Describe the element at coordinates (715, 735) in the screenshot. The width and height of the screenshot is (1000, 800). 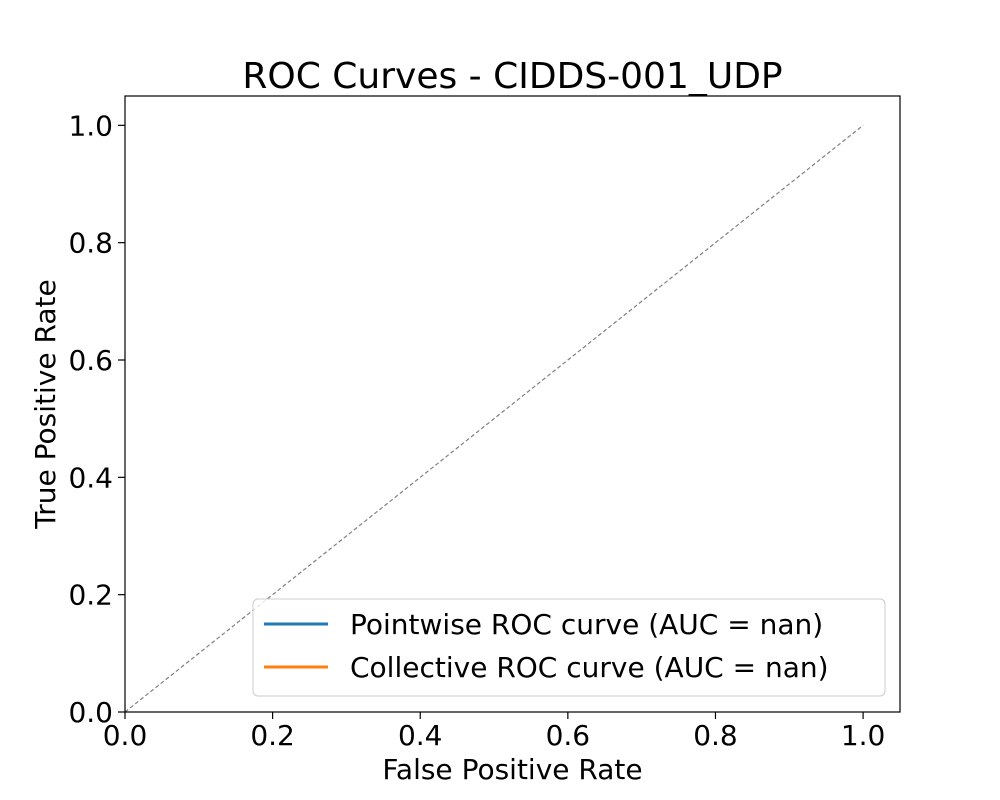
I see `x-tick-label: 0.8` at that location.